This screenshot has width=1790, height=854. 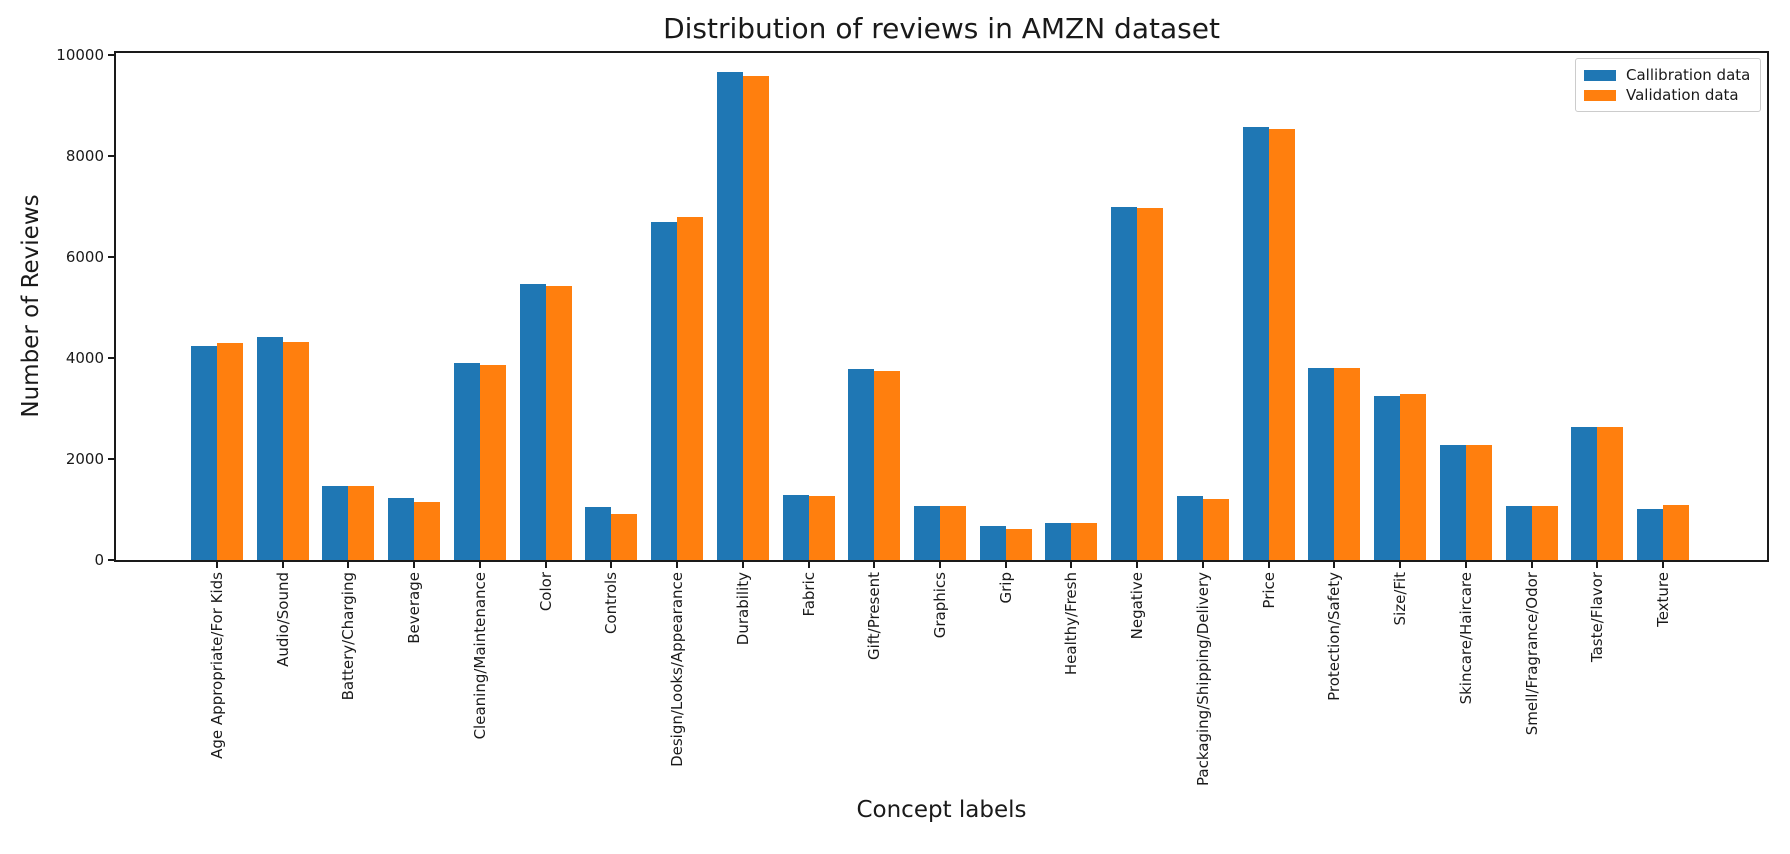 I want to click on x-tick-label: Smell/Fragrance/Odor, so click(x=1532, y=654).